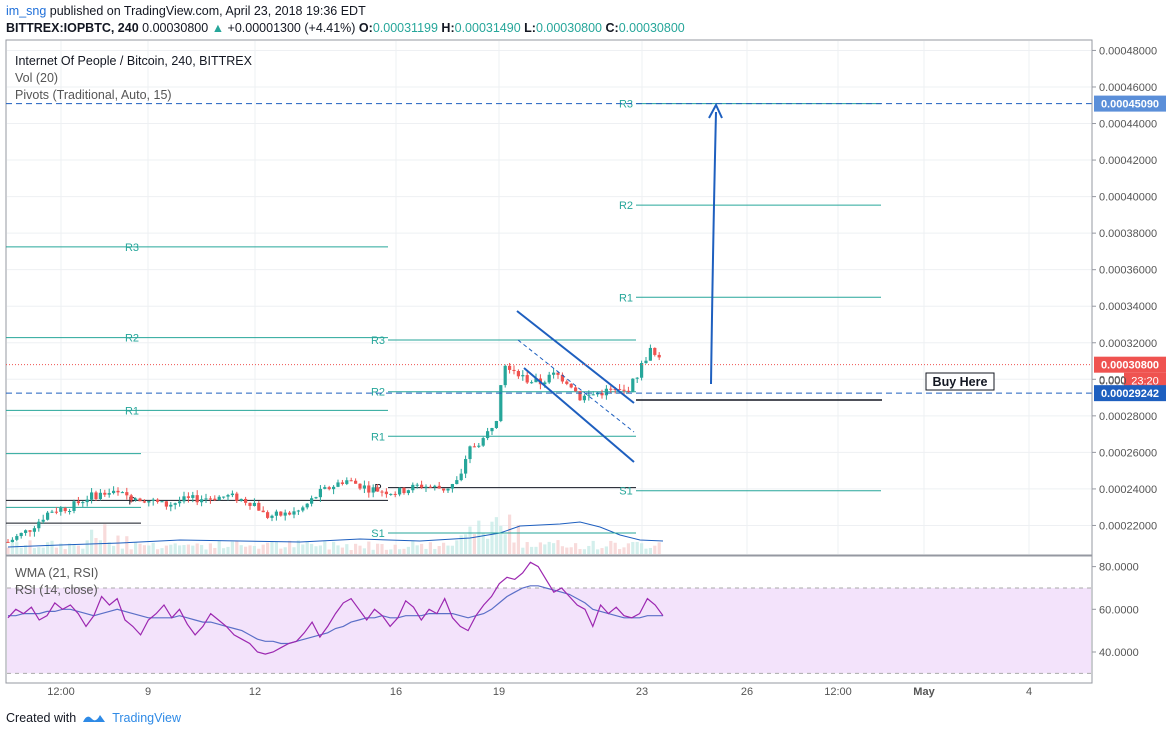  I want to click on buy-here-label: Buy Here, so click(960, 382).